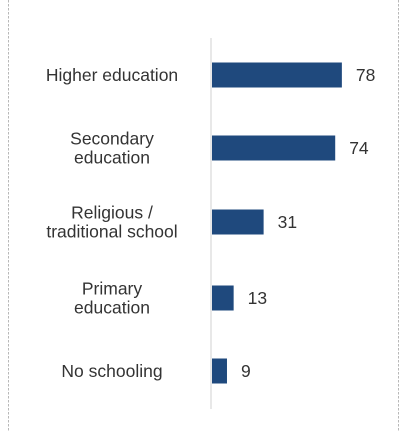  Describe the element at coordinates (365, 75) in the screenshot. I see `value-label-0: 78` at that location.